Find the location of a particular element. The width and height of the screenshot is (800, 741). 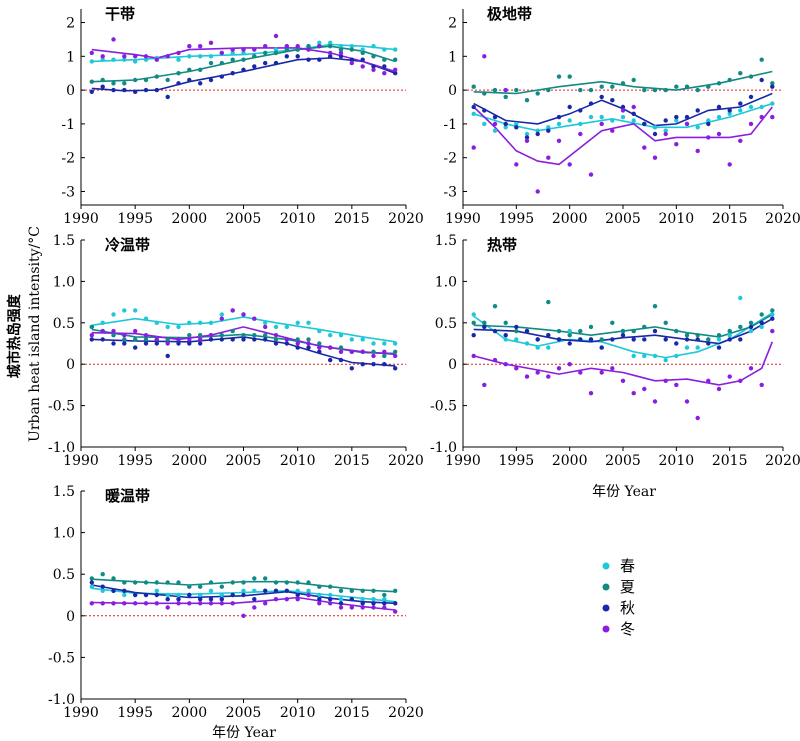

y-tick-label: 2 is located at coordinates (452, 24).